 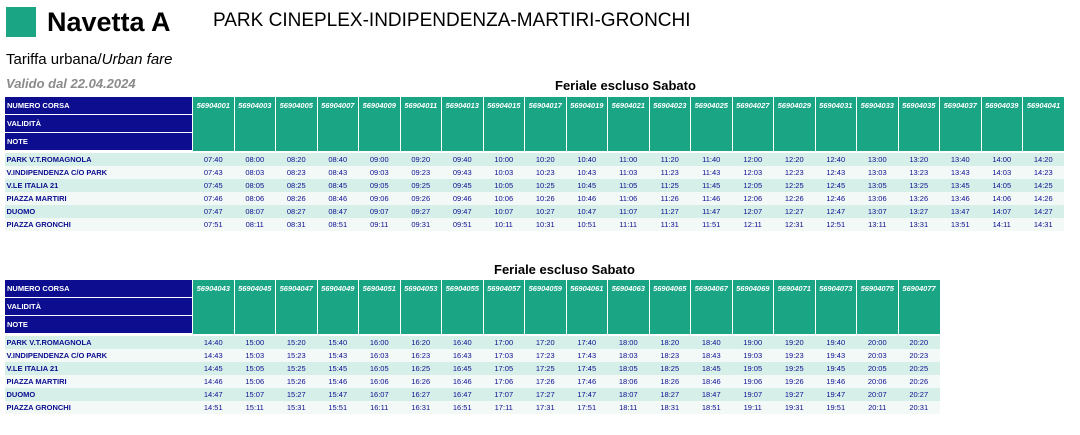 What do you see at coordinates (564, 269) in the screenshot?
I see `section-title-2: Feriale escluso Sabato` at bounding box center [564, 269].